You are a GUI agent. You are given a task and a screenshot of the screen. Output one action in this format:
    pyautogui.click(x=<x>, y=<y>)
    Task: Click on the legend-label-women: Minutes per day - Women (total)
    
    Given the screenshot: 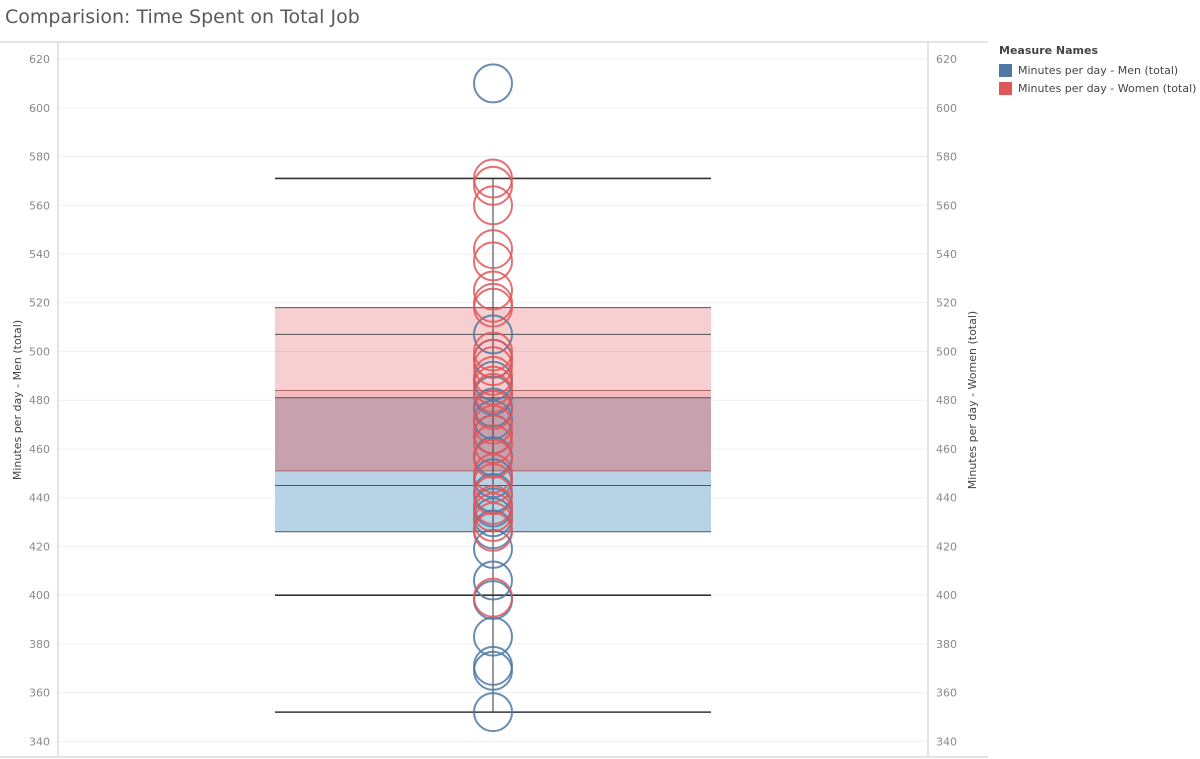 What is the action you would take?
    pyautogui.click(x=1107, y=88)
    